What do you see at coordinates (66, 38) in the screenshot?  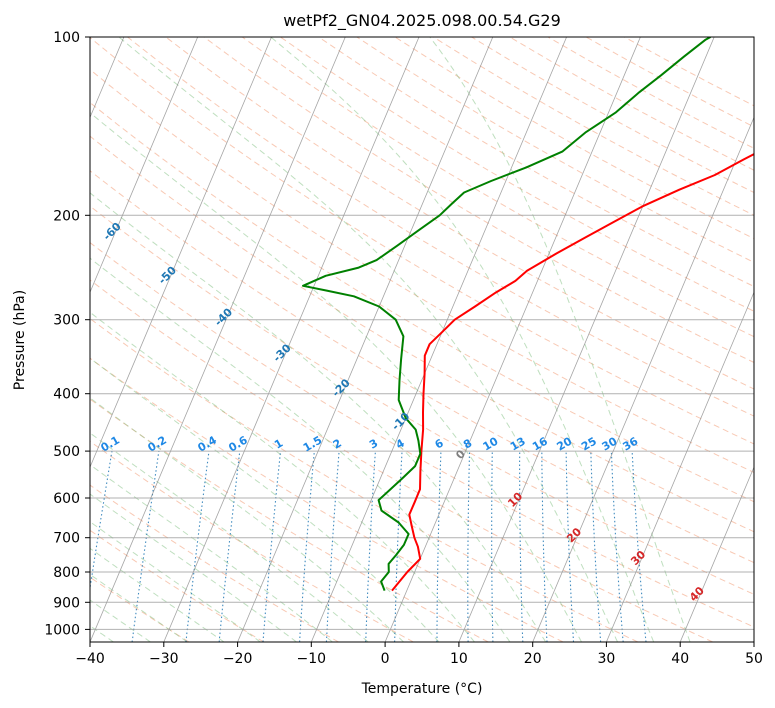 I see `y-tick-label: 100` at bounding box center [66, 38].